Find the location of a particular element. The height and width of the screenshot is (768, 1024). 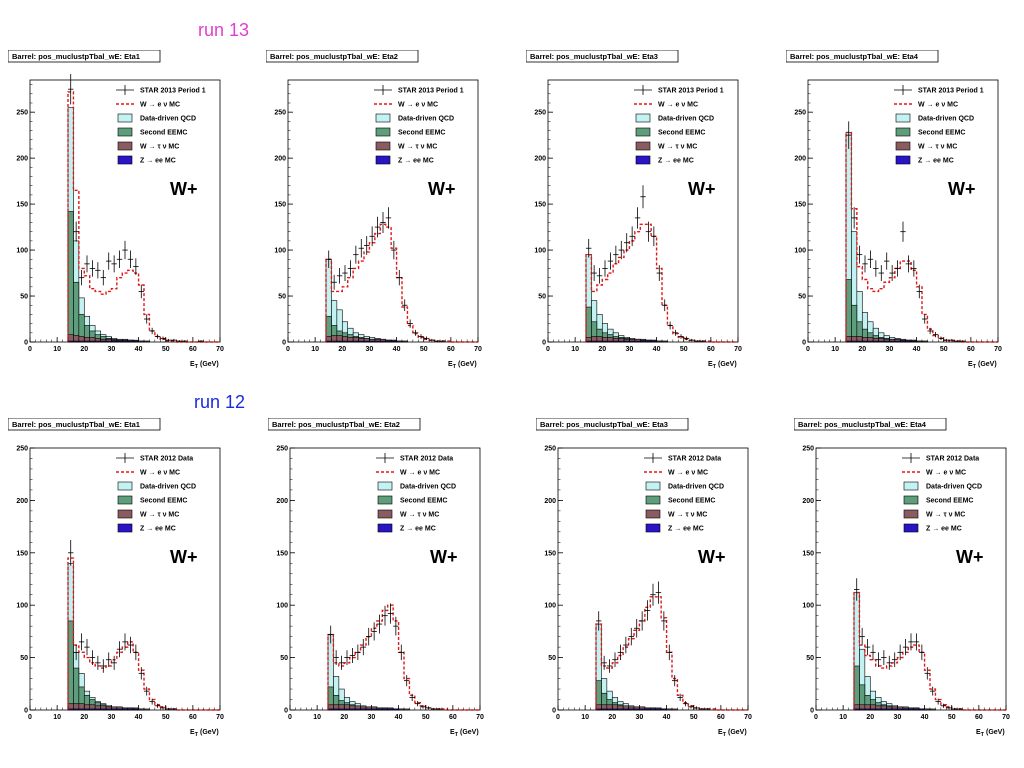

run12-label: run 12 is located at coordinates (220, 402).